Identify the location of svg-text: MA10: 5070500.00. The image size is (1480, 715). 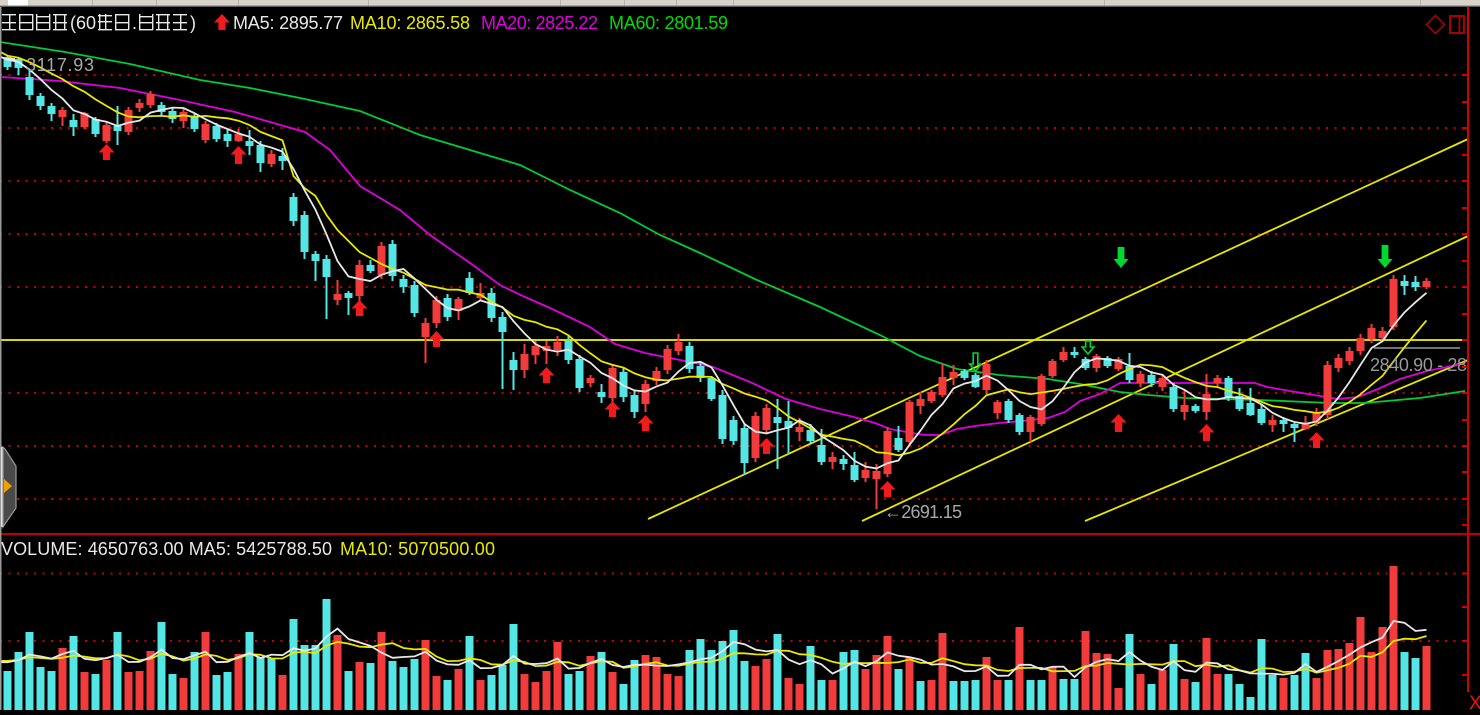
(417, 549).